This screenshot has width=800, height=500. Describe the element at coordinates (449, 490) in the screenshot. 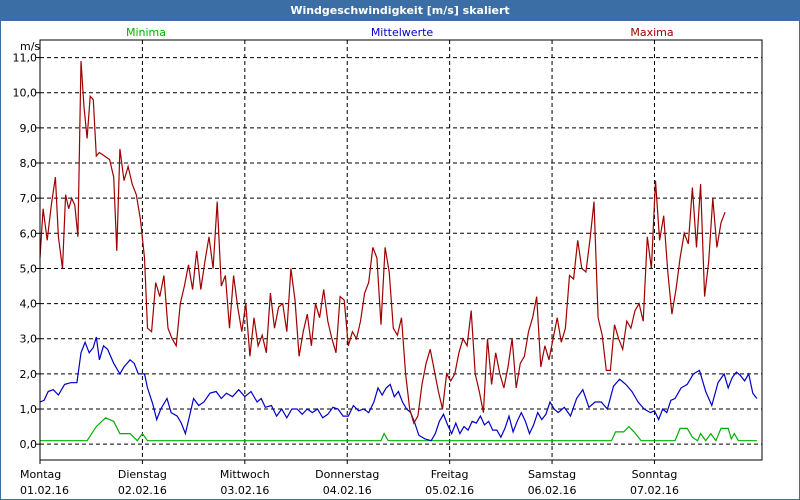

I see `x-tick-label-date: 05.02.16` at that location.